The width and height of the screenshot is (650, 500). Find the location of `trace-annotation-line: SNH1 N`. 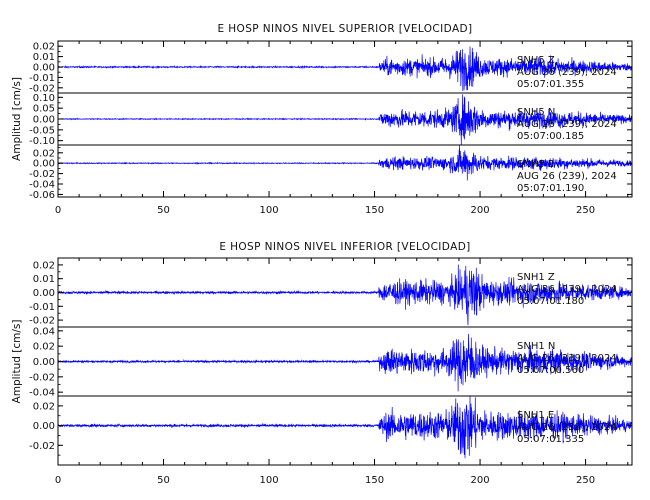

trace-annotation-line: SNH1 N is located at coordinates (536, 346).